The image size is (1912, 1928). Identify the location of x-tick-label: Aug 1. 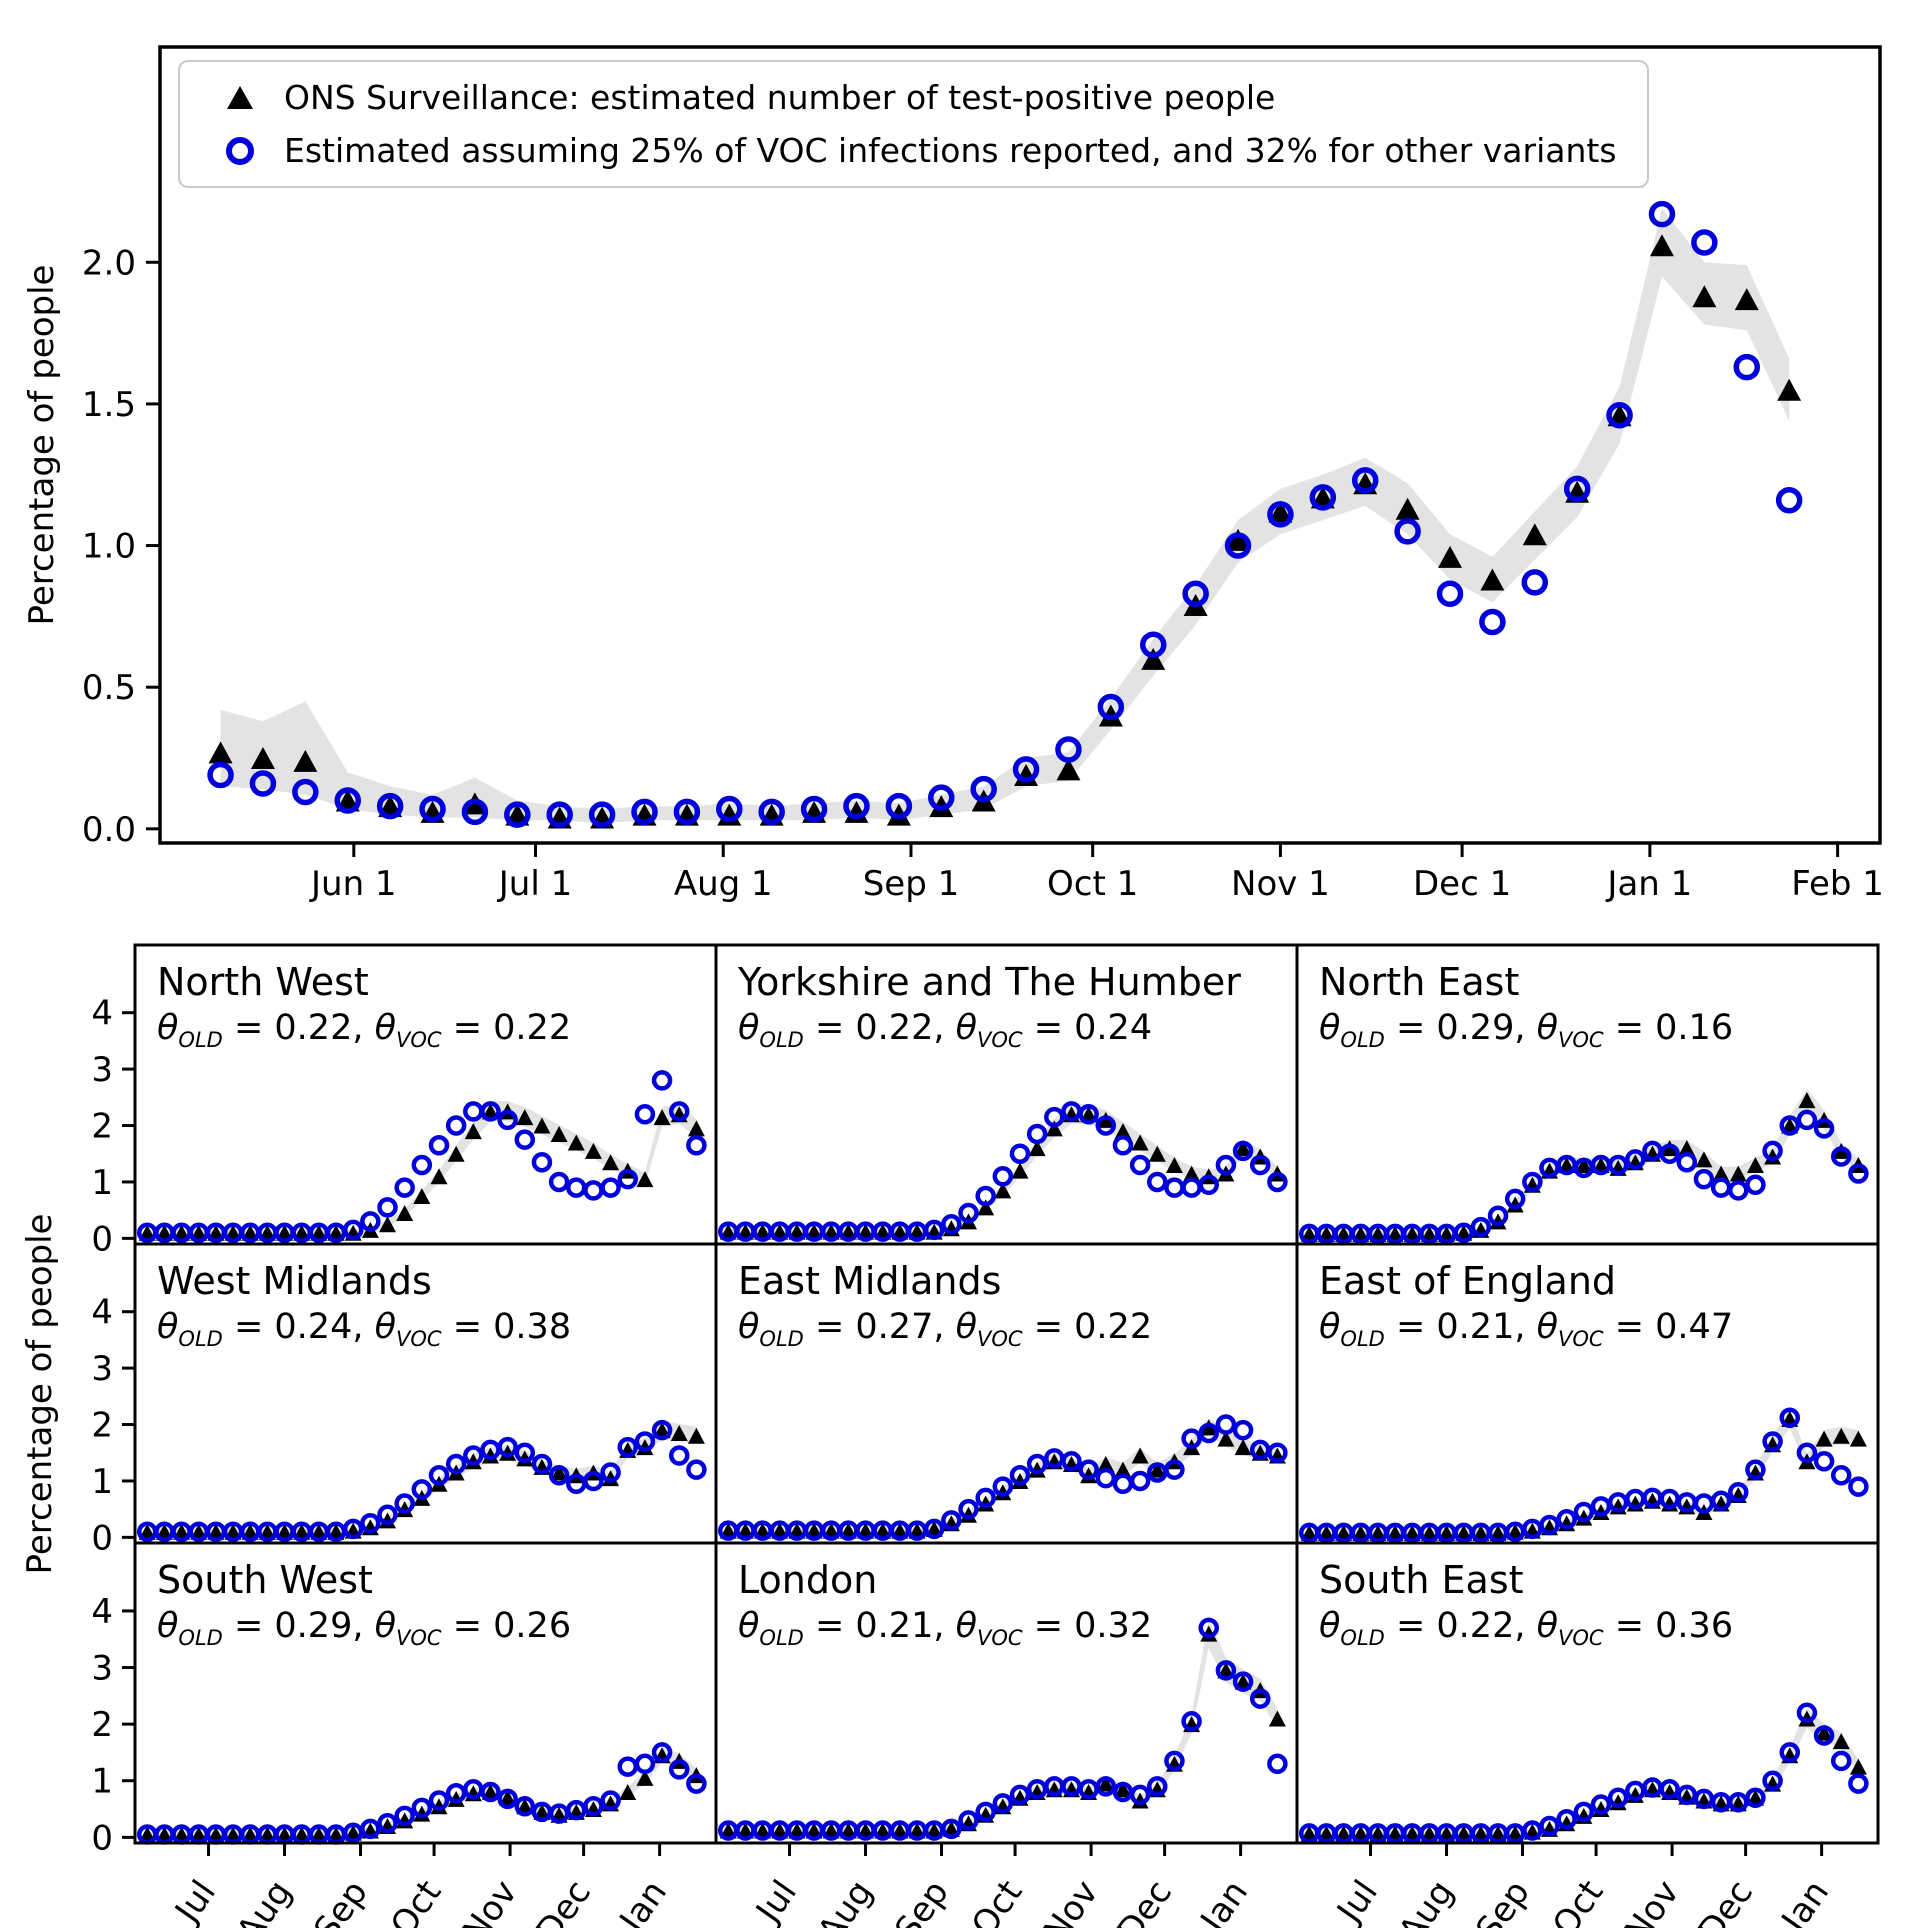
(723, 884).